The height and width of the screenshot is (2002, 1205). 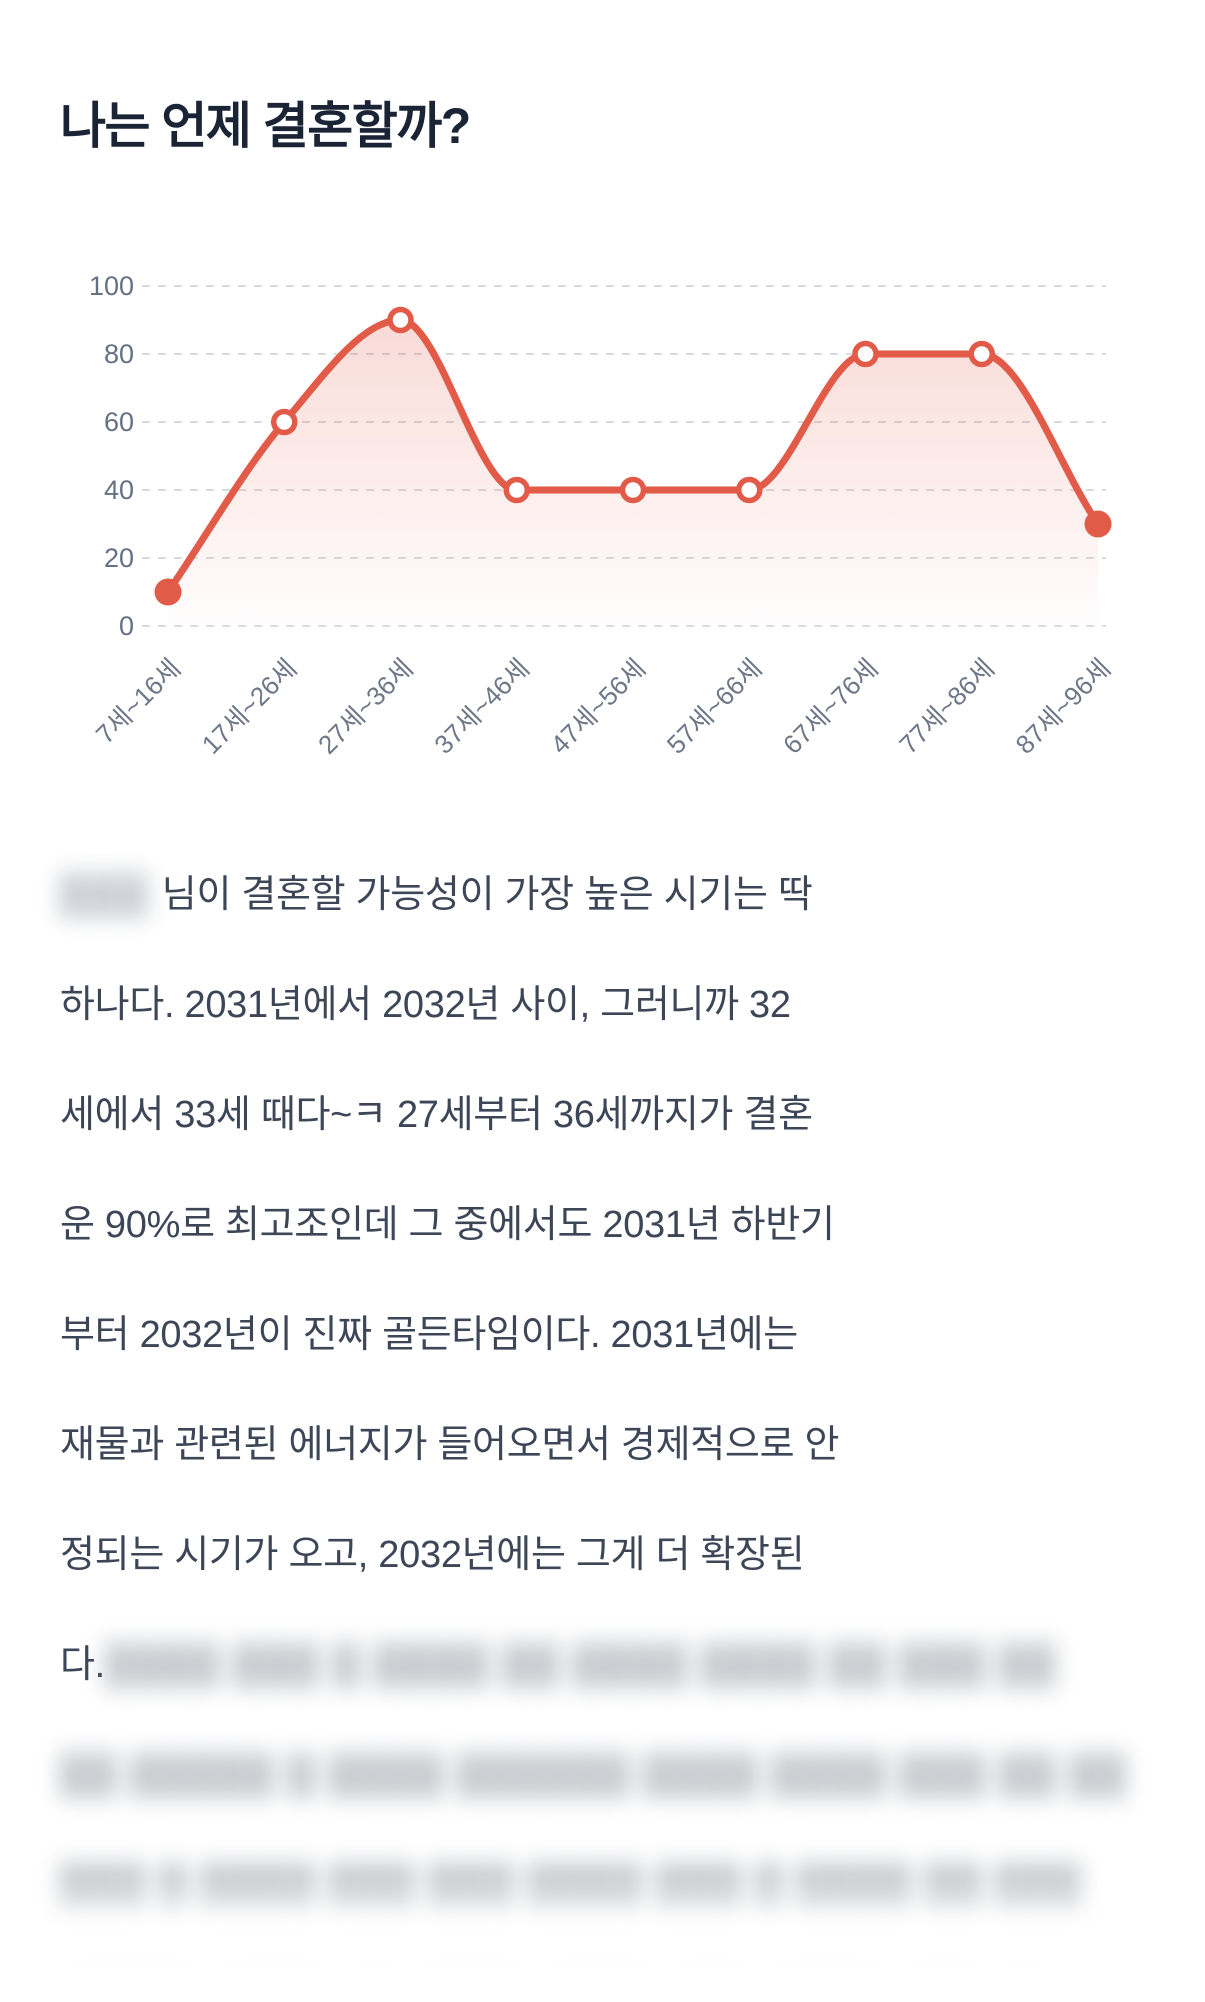 What do you see at coordinates (633, 490) in the screenshot?
I see `chart-point-47세~56세` at bounding box center [633, 490].